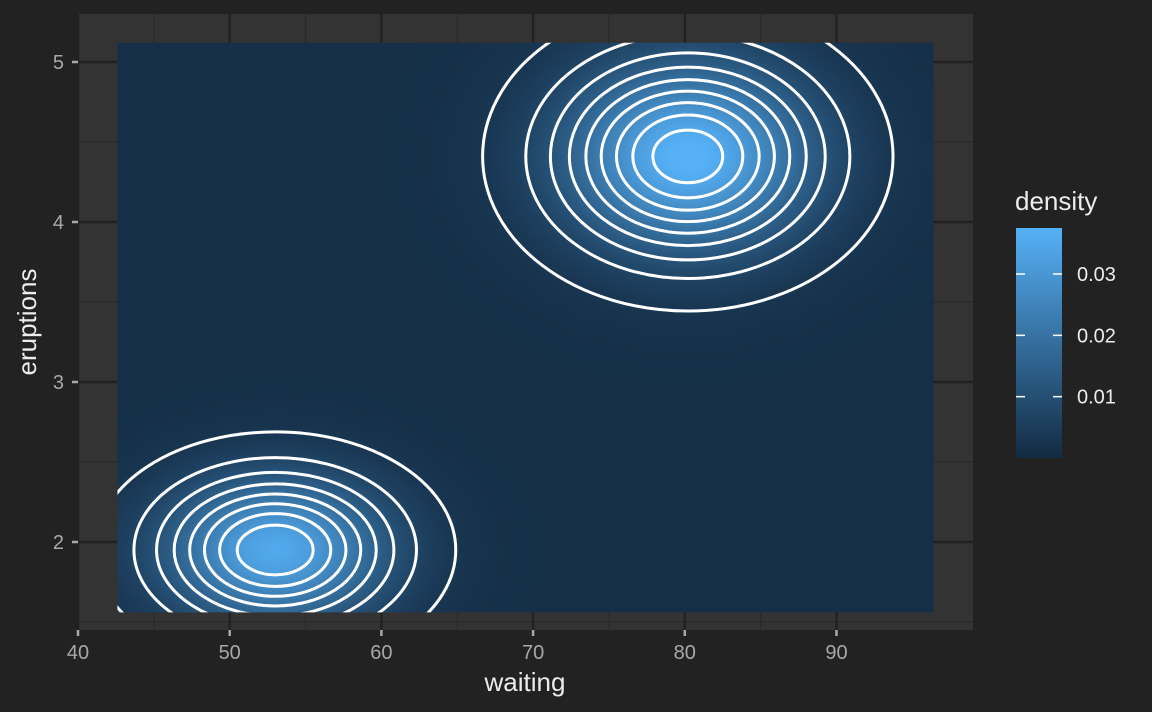 The image size is (1152, 712). I want to click on x-axis-title: waiting, so click(525, 682).